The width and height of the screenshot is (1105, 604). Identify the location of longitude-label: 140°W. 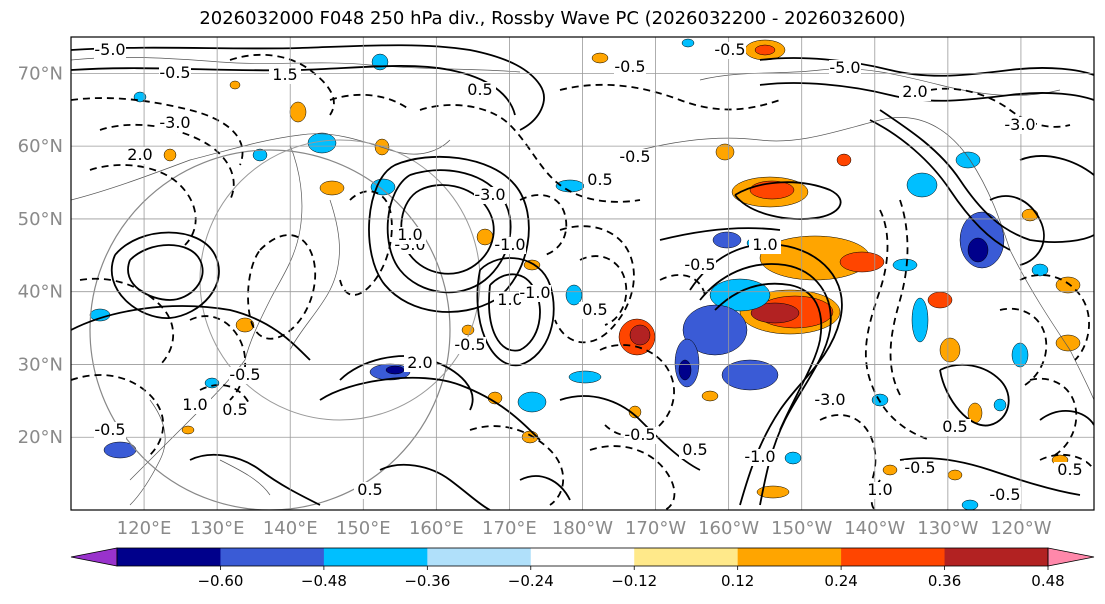
(874, 528).